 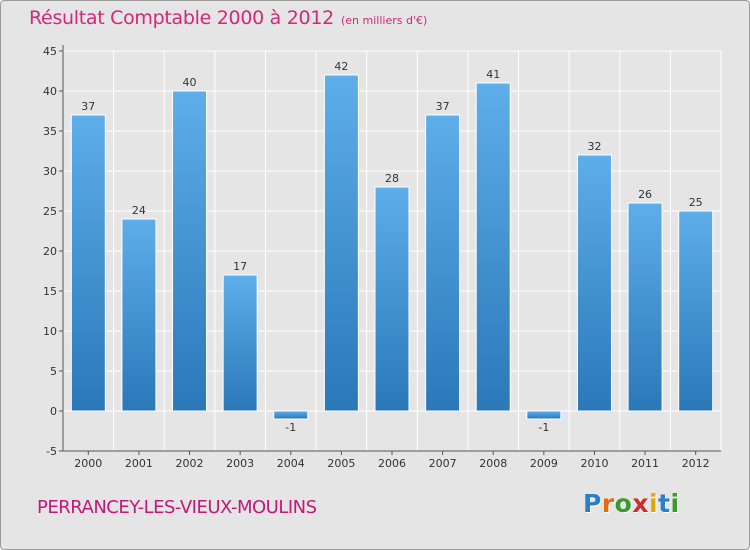 I want to click on y-tick-label: 5, so click(x=53, y=371).